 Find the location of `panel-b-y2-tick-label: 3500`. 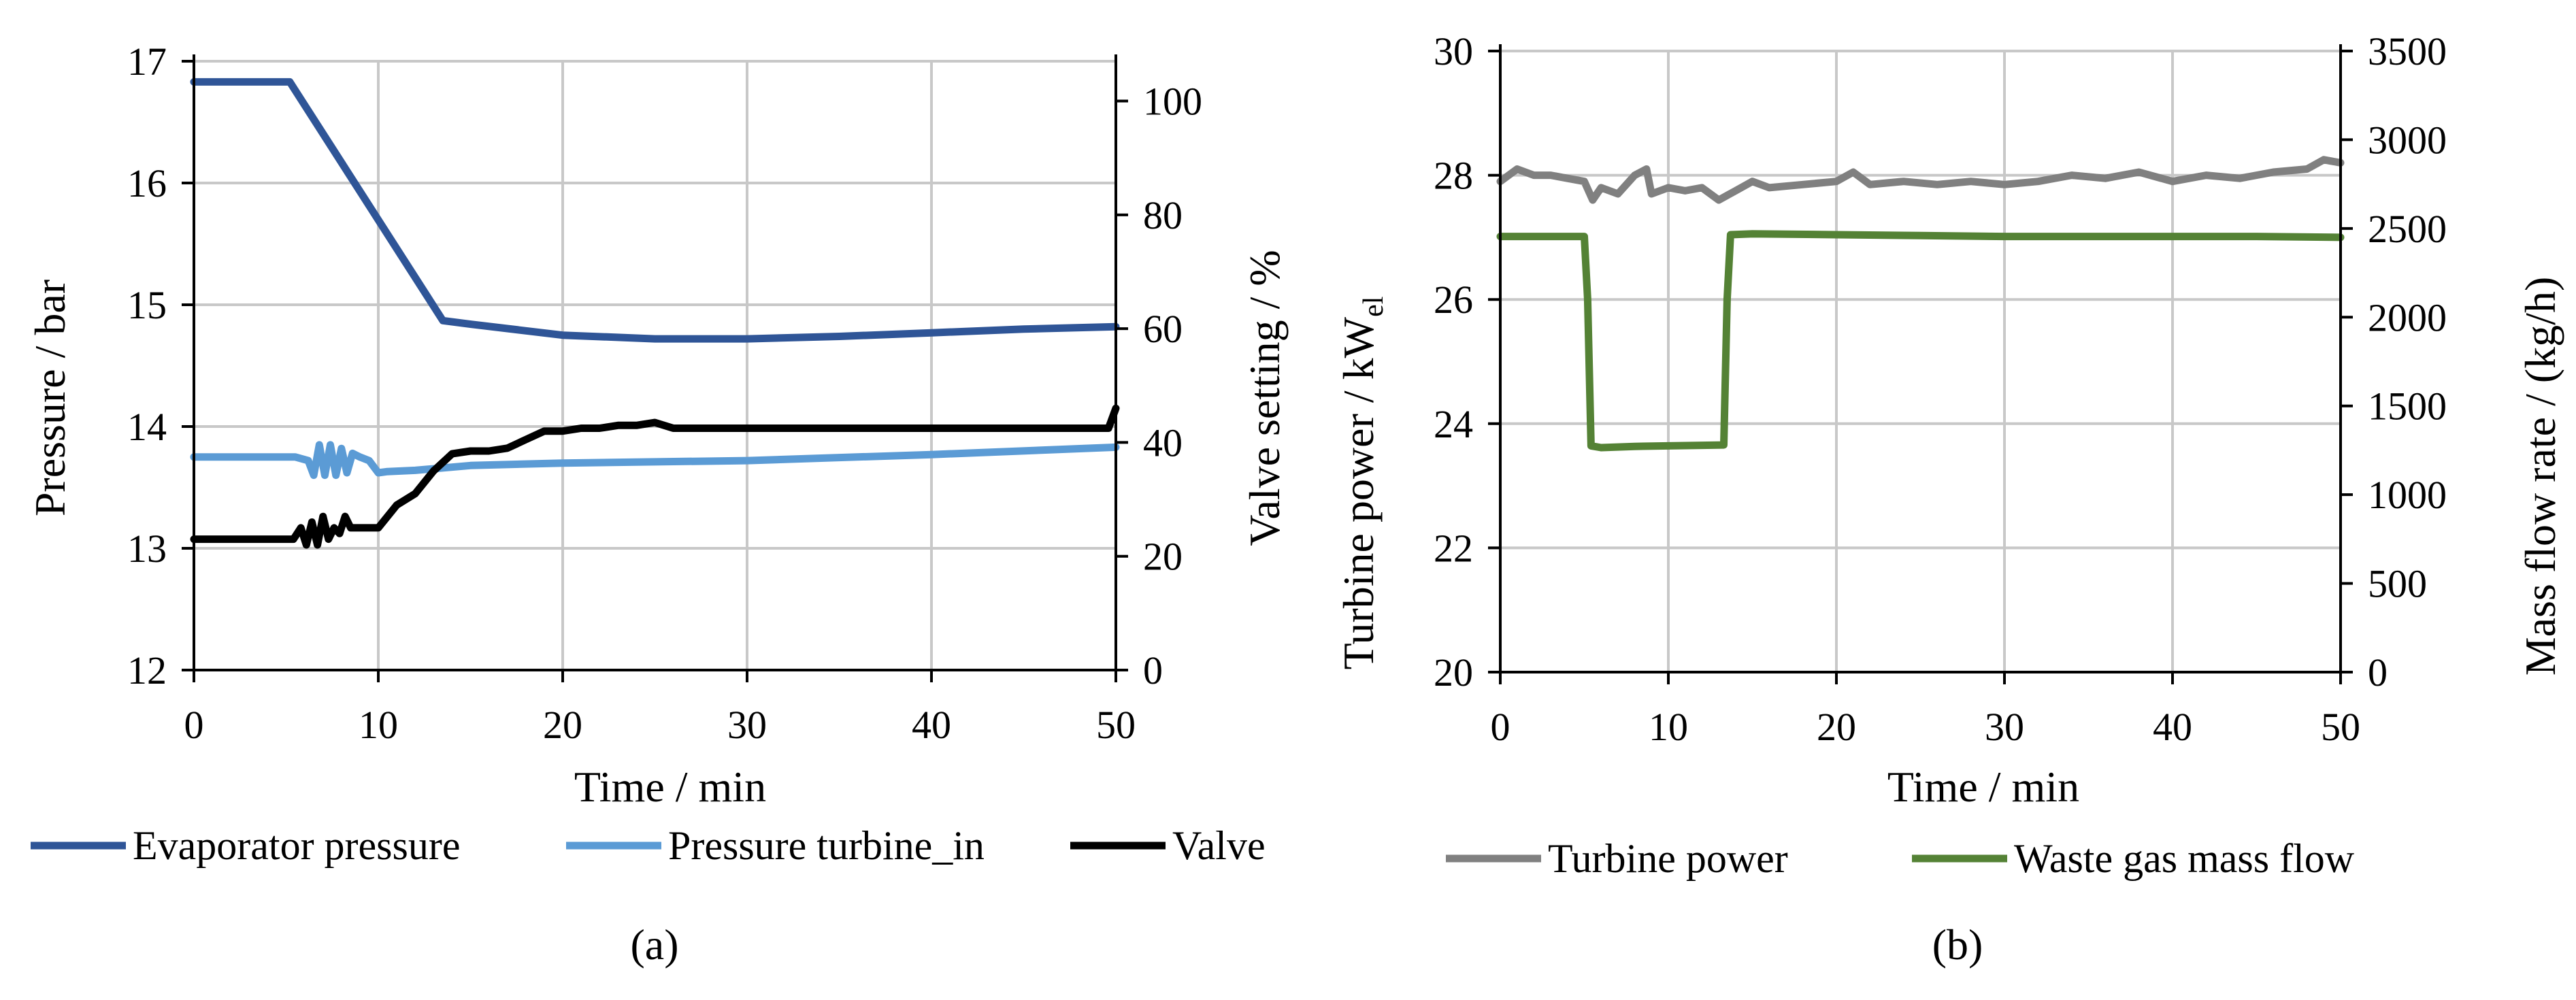

panel-b-y2-tick-label: 3500 is located at coordinates (2407, 51).